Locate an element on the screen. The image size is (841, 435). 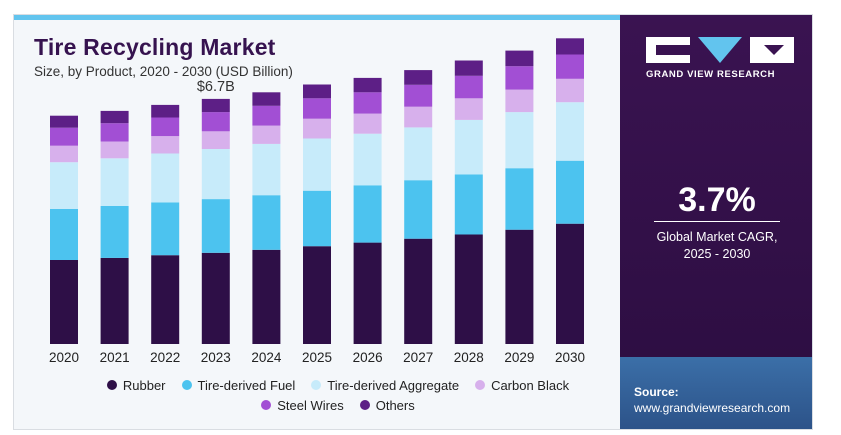
bar-segment-2025-carbon-black is located at coordinates (317, 128).